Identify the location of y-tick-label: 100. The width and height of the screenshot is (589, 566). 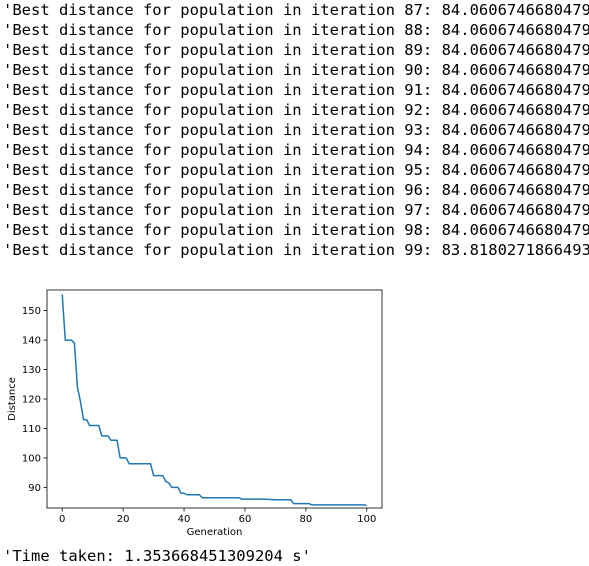
(31, 458).